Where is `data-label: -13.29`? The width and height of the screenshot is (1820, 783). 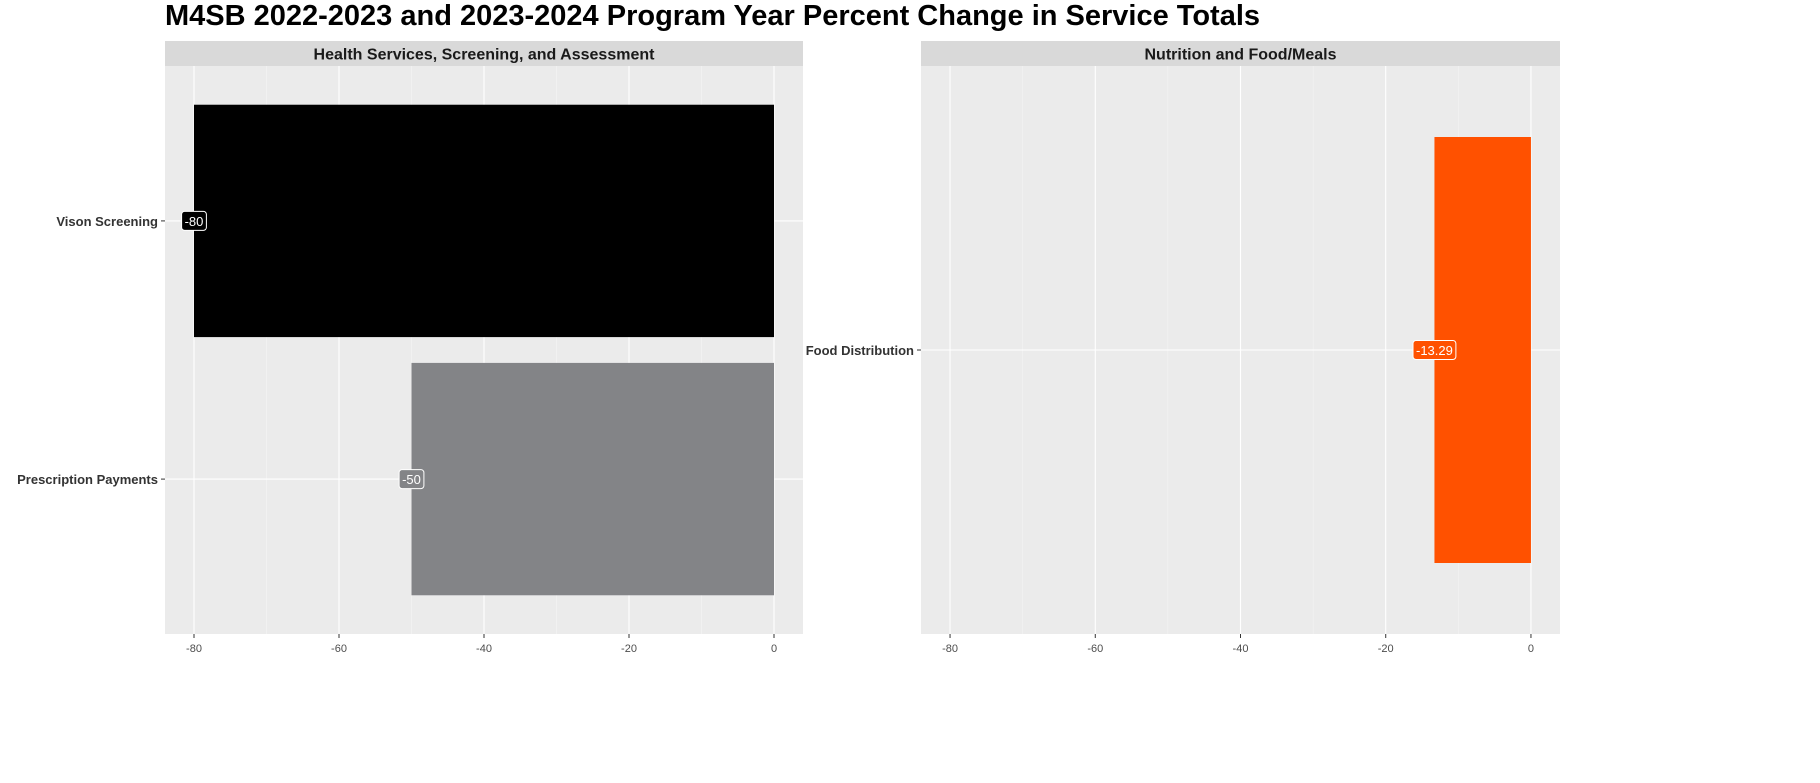
data-label: -13.29 is located at coordinates (1434, 350).